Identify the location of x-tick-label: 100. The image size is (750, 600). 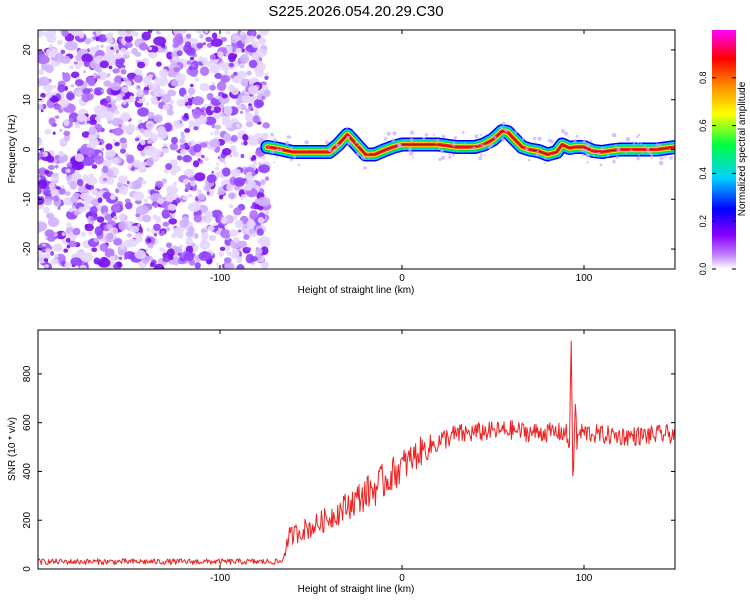
(584, 578).